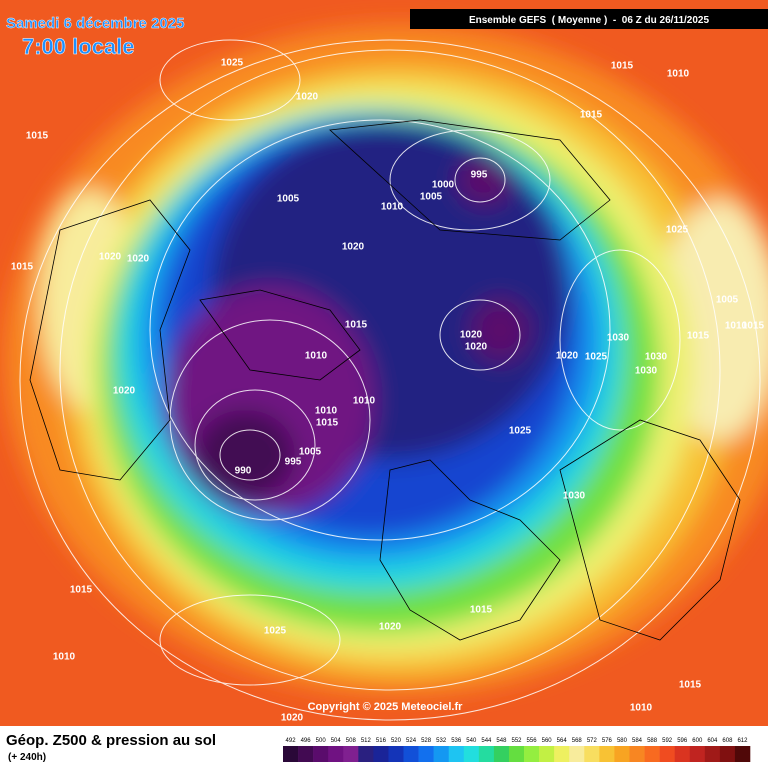  Describe the element at coordinates (351, 741) in the screenshot. I see `colorbar-label: 508` at that location.